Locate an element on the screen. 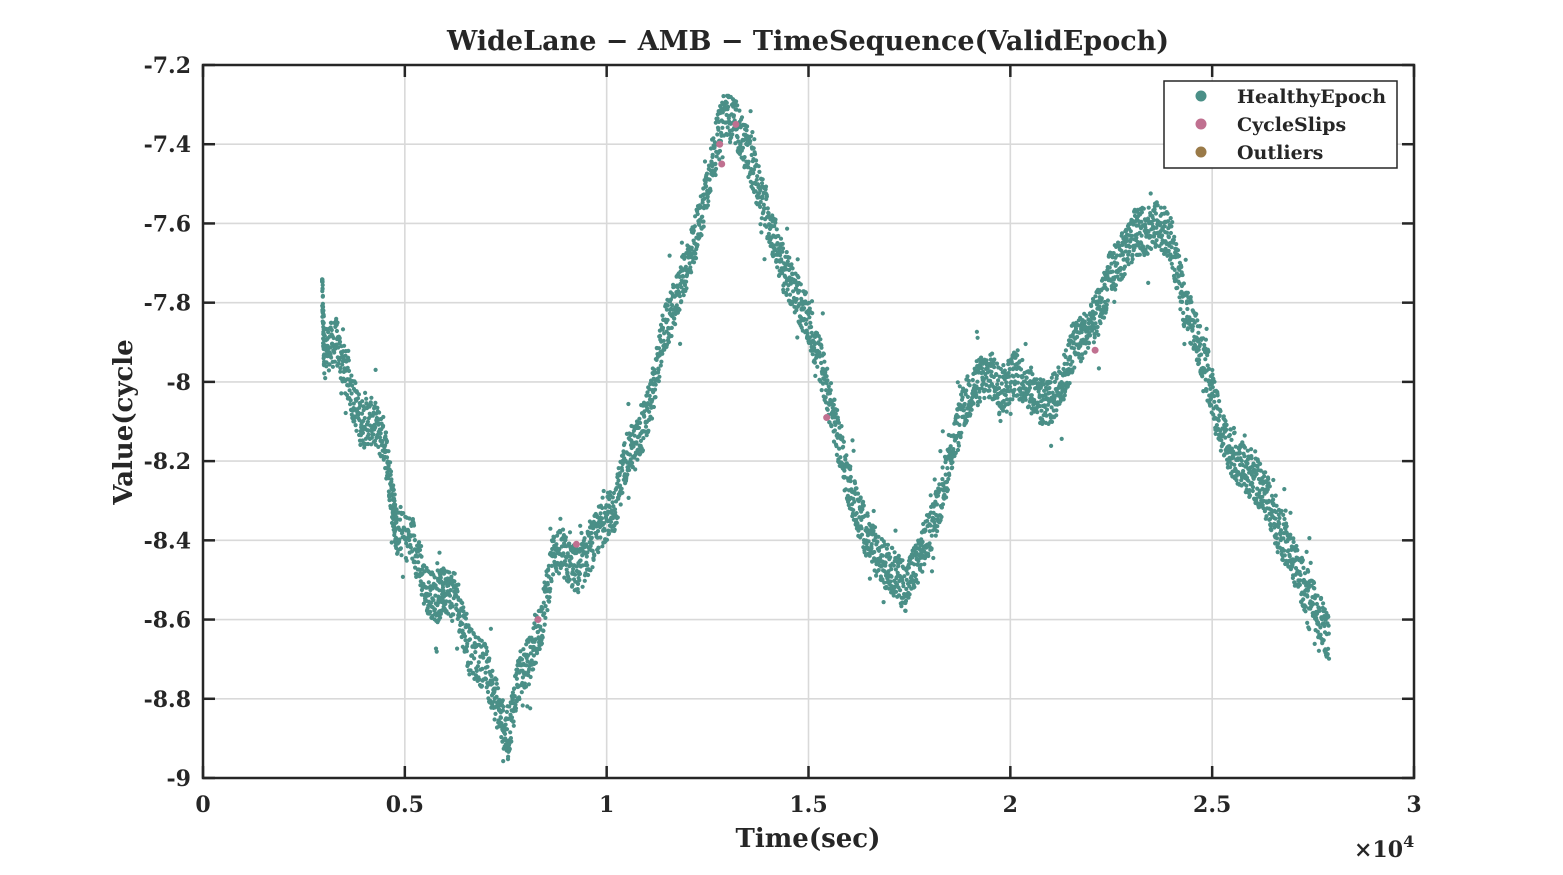  x-tick-label: 1 is located at coordinates (606, 805).